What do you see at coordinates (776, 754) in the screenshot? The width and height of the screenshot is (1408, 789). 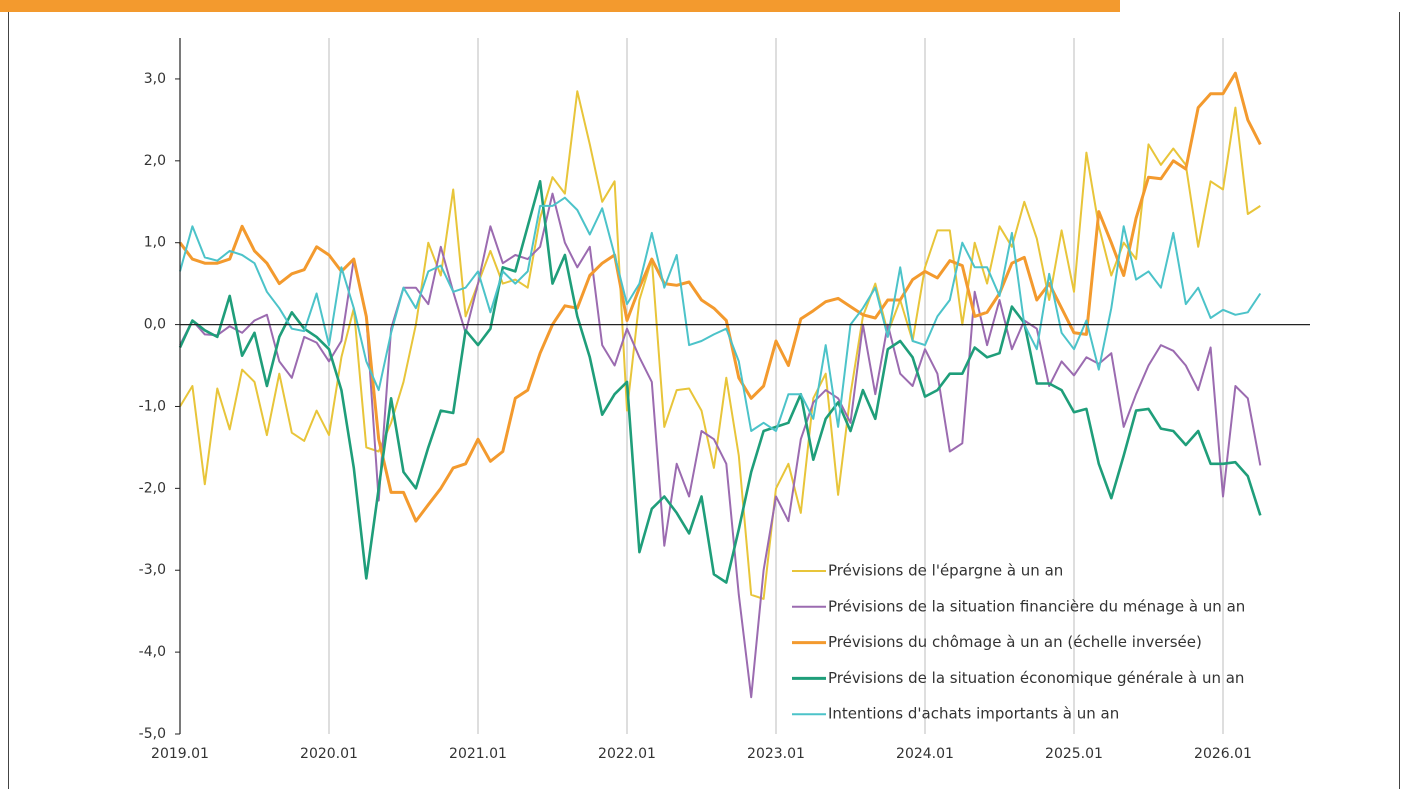 I see `x-tick-label: 2023.01` at bounding box center [776, 754].